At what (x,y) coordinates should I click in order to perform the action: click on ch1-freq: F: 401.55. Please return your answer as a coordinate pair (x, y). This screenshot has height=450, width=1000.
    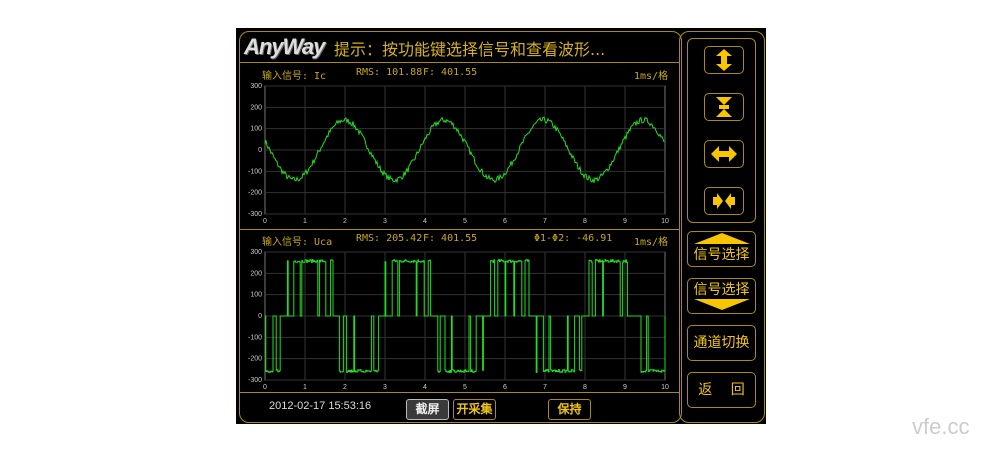
    Looking at the image, I should click on (450, 72).